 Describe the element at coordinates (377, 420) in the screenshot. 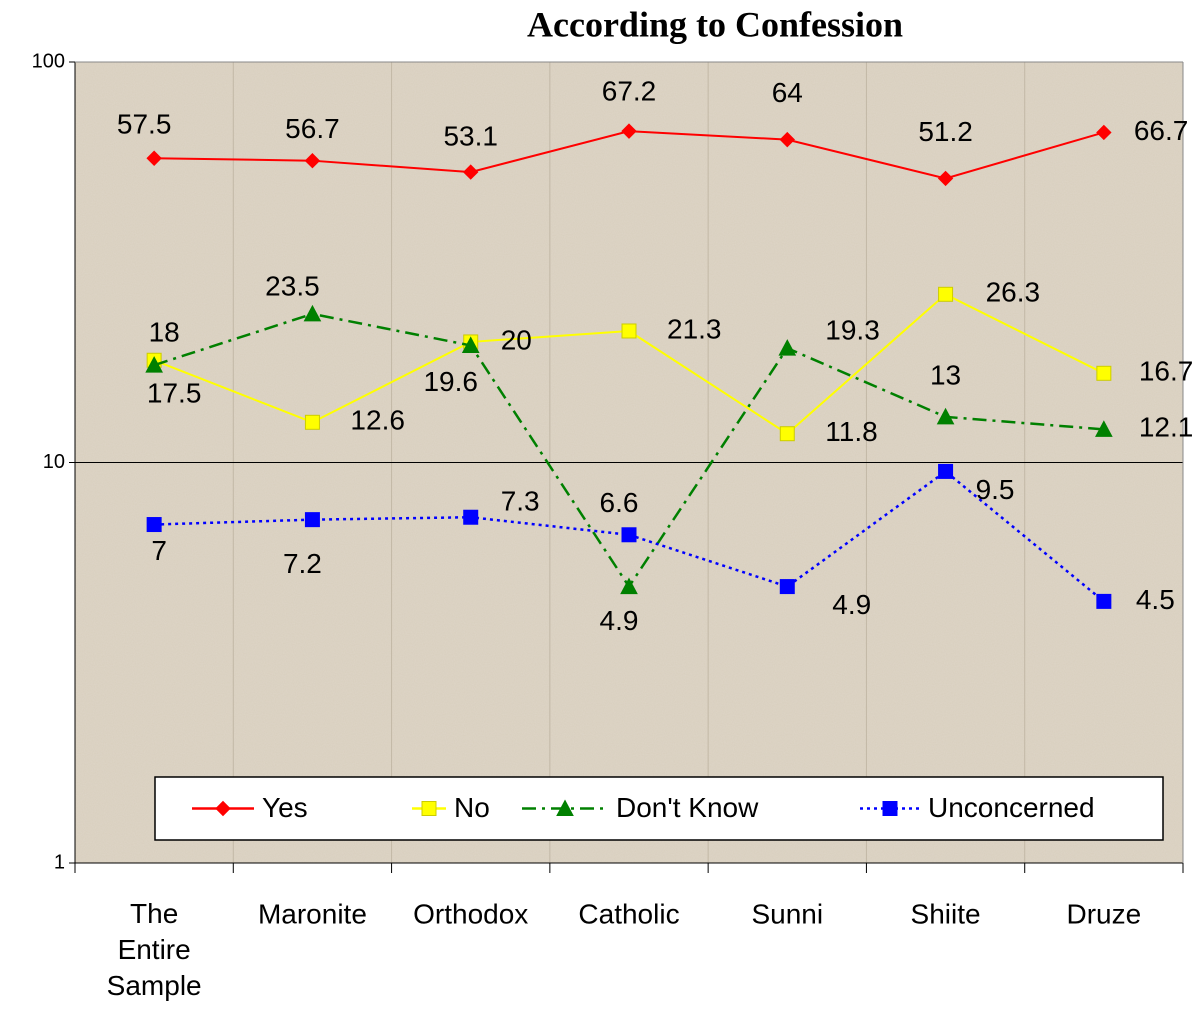

I see `data-label: 12.6` at that location.